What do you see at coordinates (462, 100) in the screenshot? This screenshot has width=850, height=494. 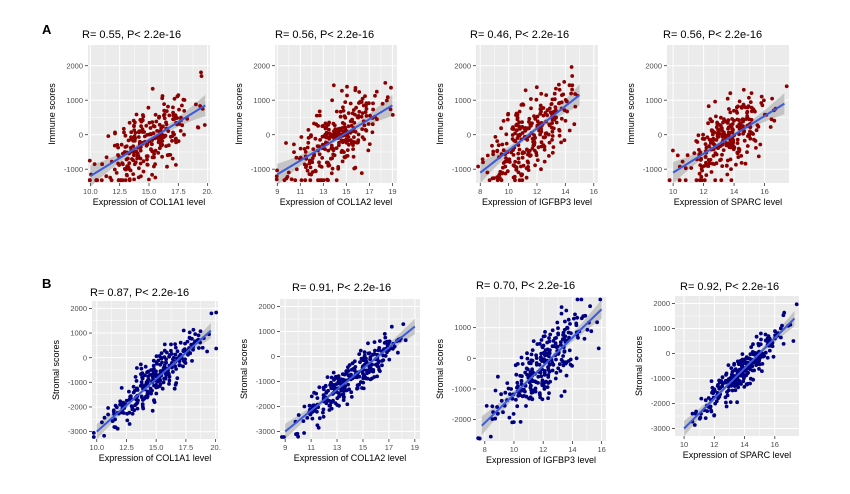 I see `y-tick-label: 1000` at bounding box center [462, 100].